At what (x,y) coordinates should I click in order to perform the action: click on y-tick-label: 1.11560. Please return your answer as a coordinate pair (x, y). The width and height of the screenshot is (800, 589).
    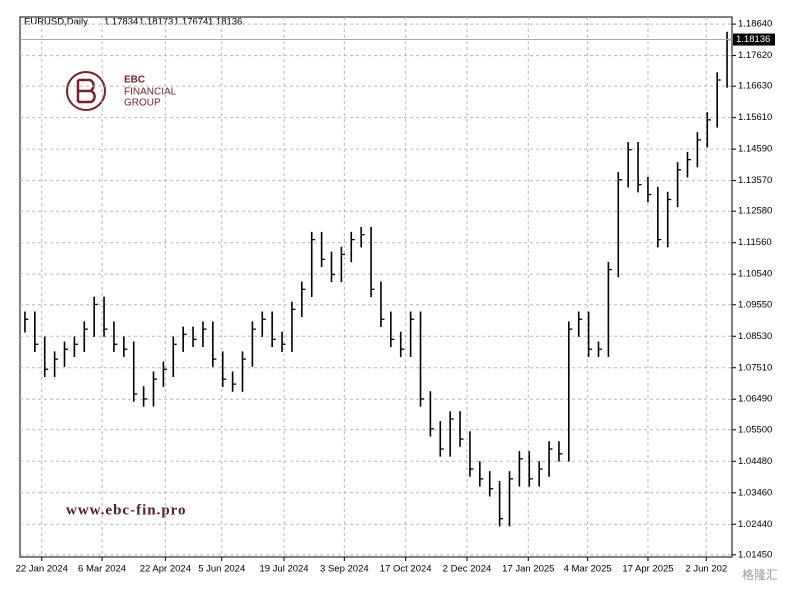
    Looking at the image, I should click on (755, 242).